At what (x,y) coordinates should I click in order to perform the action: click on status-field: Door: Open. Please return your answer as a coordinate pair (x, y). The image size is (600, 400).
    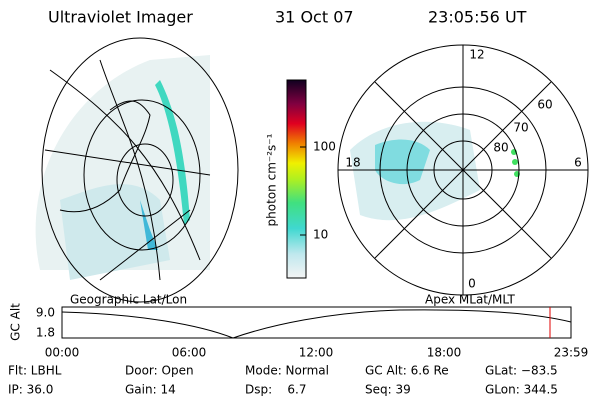
    Looking at the image, I should click on (159, 371).